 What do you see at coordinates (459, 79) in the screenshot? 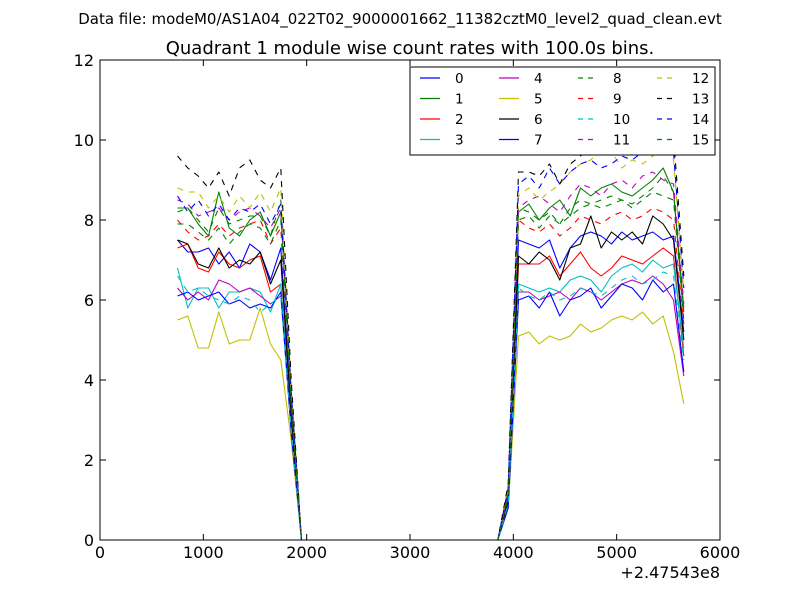
I see `legend-label-0: 0` at bounding box center [459, 79].